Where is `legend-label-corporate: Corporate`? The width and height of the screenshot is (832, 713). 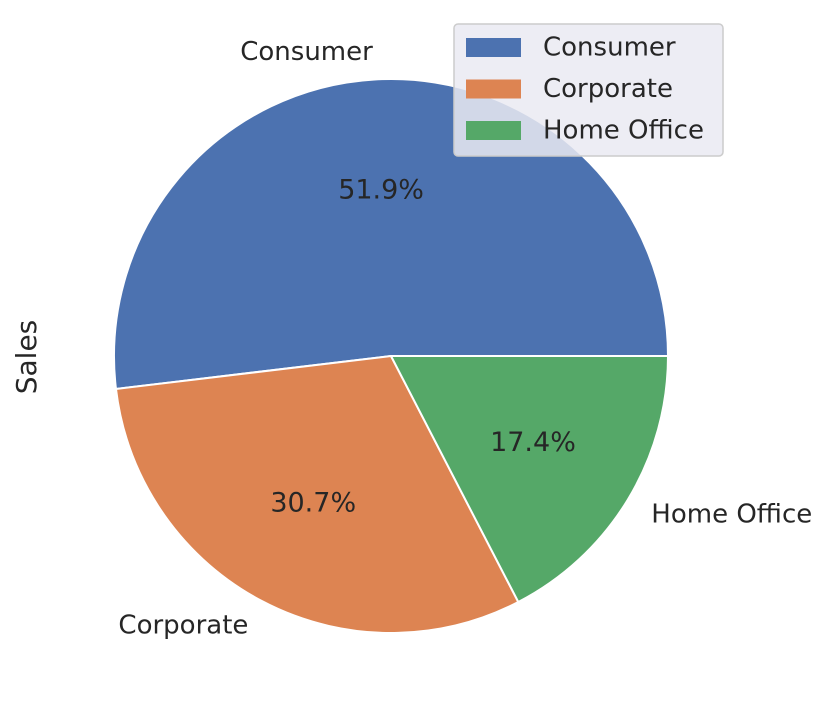
legend-label-corporate: Corporate is located at coordinates (608, 89).